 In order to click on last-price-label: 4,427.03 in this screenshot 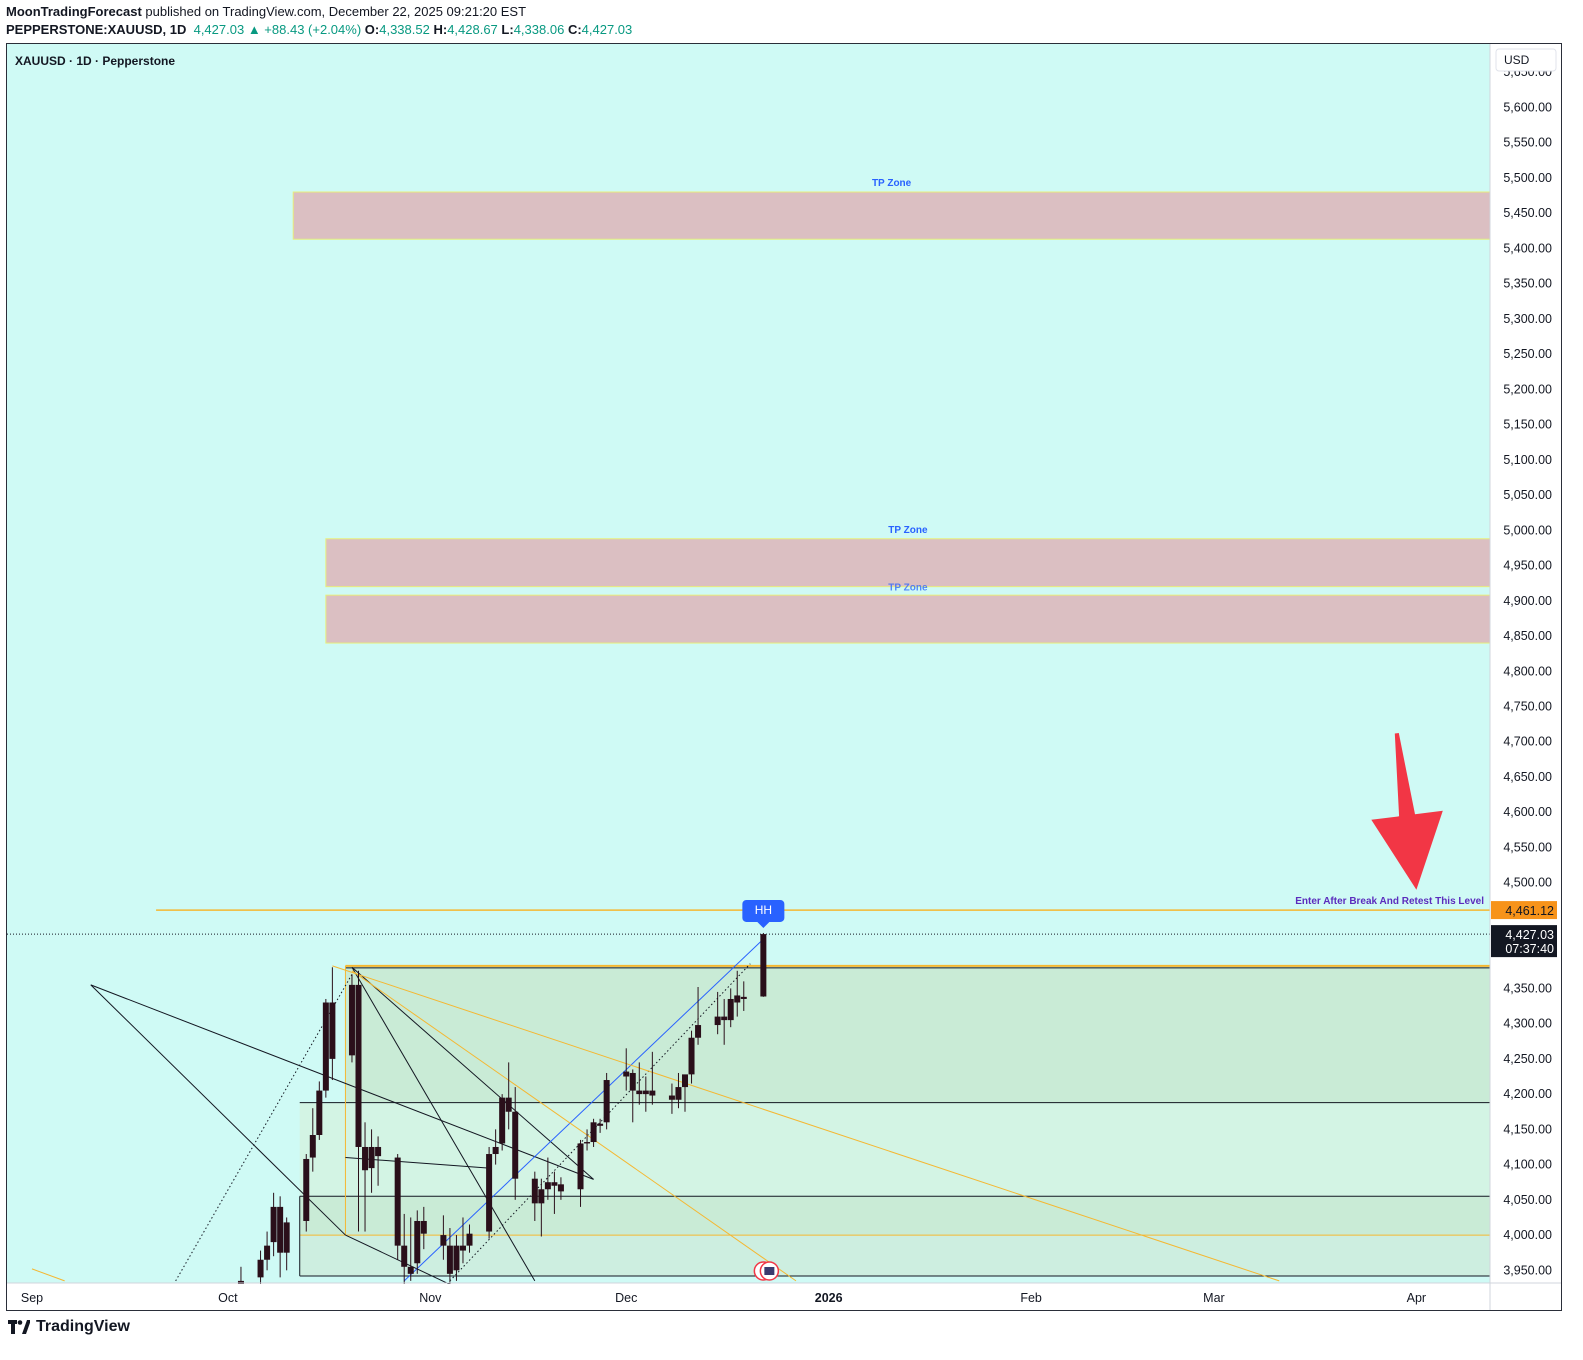, I will do `click(1529, 935)`.